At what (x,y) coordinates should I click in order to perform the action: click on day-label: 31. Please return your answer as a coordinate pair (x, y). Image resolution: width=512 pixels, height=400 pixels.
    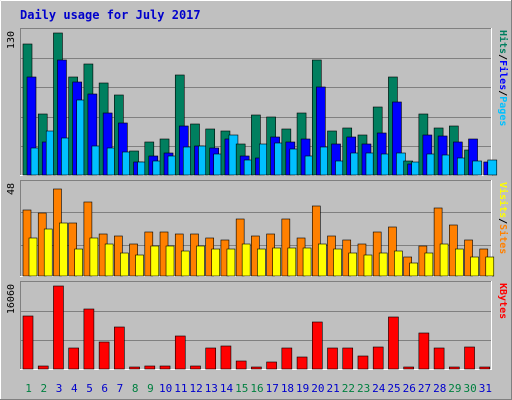
    Looking at the image, I should click on (485, 388).